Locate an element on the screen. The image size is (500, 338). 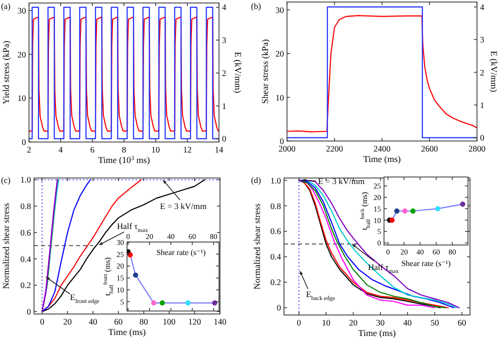
annotation: E$_{front edge}$ is located at coordinates (85, 298).